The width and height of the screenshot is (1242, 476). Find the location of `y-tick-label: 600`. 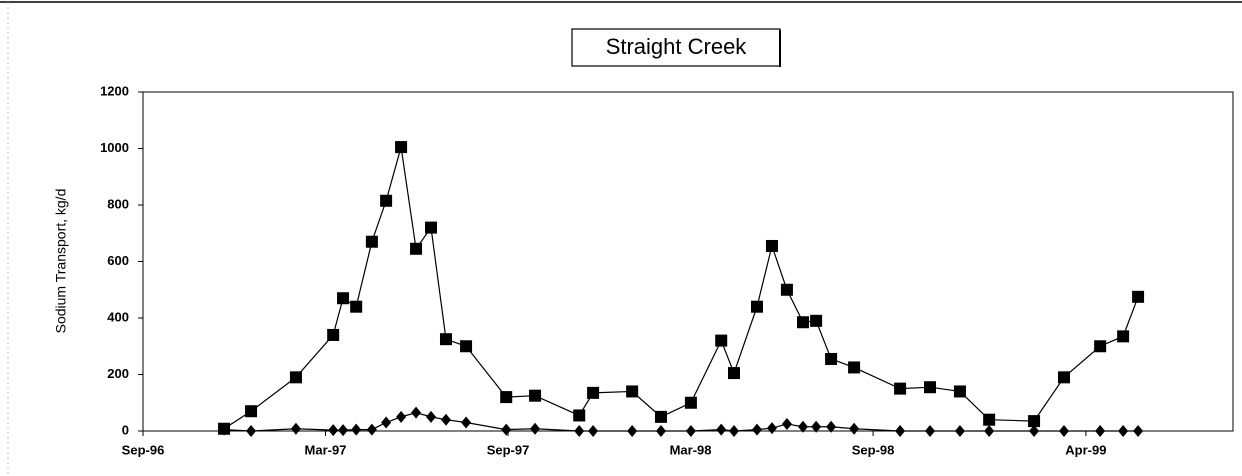

y-tick-label: 600 is located at coordinates (118, 260).